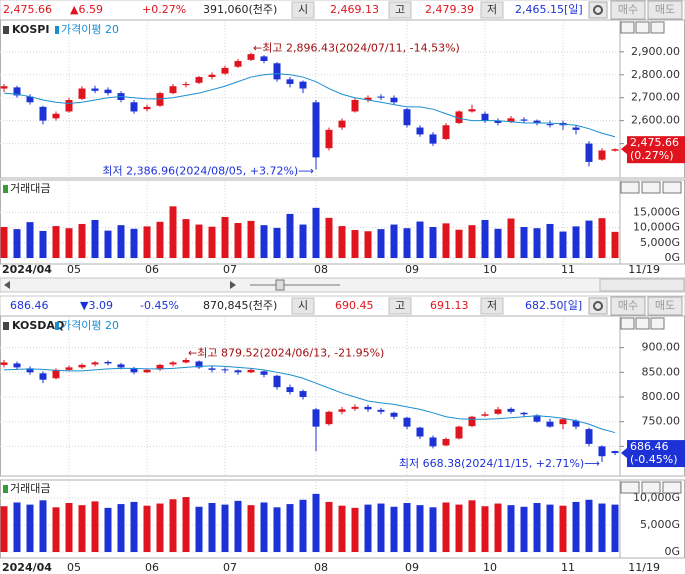 Image resolution: width=685 pixels, height=574 pixels. What do you see at coordinates (356, 48) in the screenshot?
I see `high-annotation: ←최고 2,896.43(2024/07/11, -14.53%)` at bounding box center [356, 48].